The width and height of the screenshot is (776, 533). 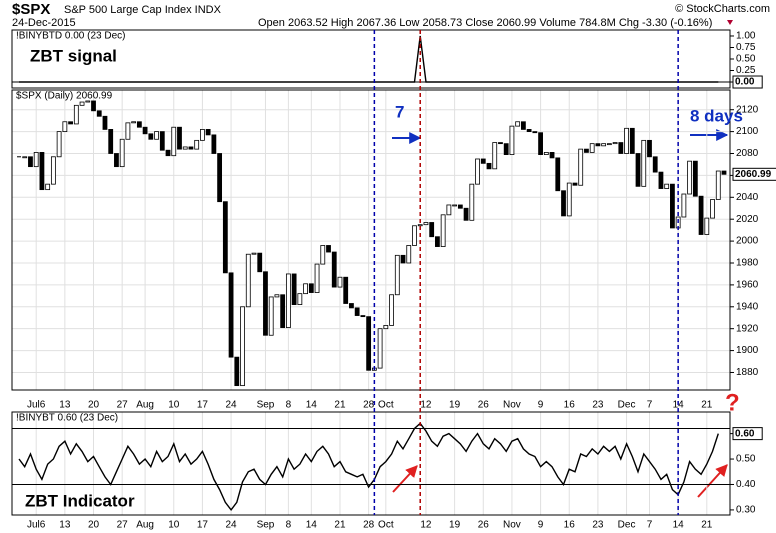 I want to click on index-name: S&P 500 Large Cap Index INDX, so click(x=143, y=10).